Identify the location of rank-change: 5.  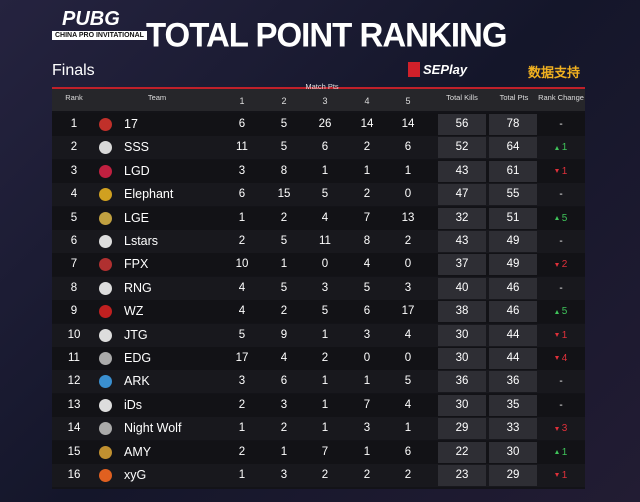
(561, 311).